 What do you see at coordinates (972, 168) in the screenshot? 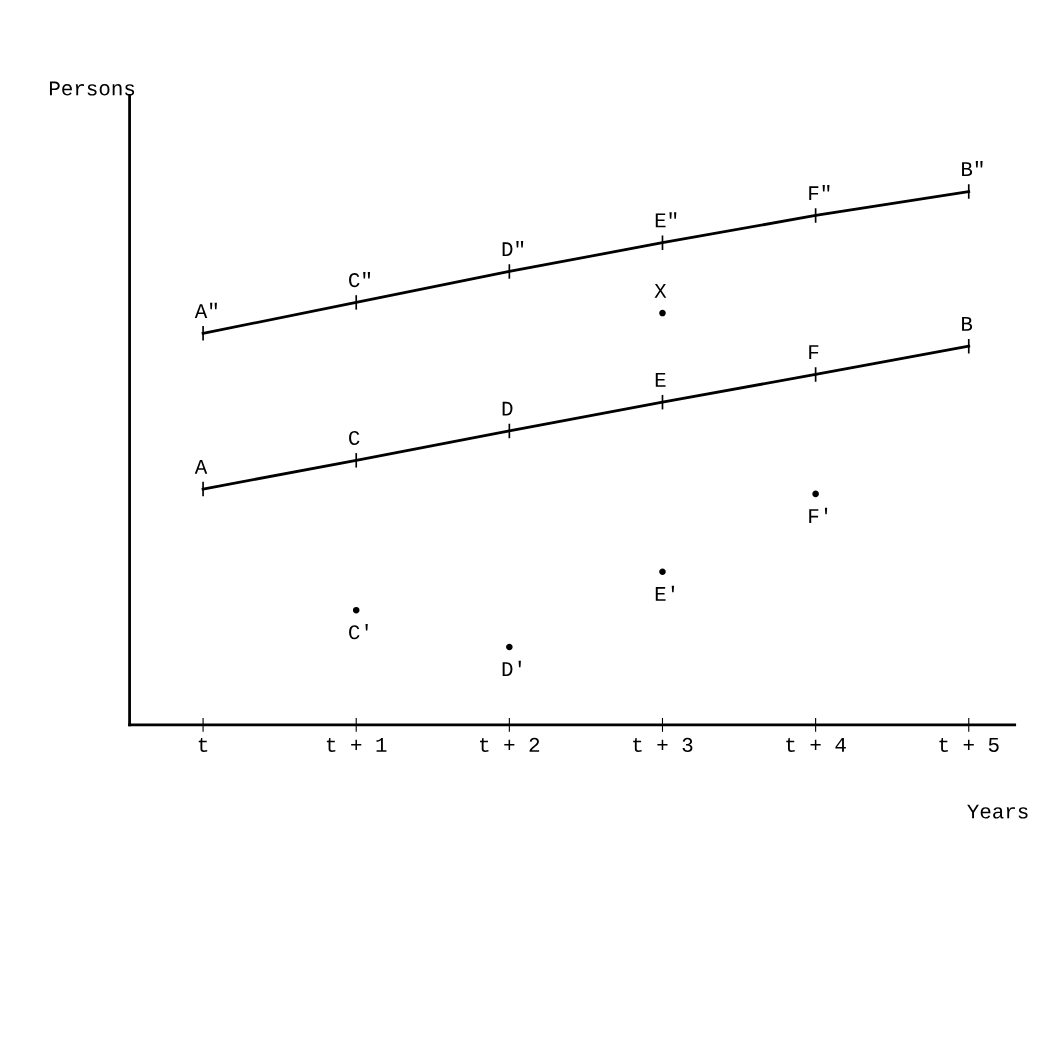
I see `annotation: B"` at bounding box center [972, 168].